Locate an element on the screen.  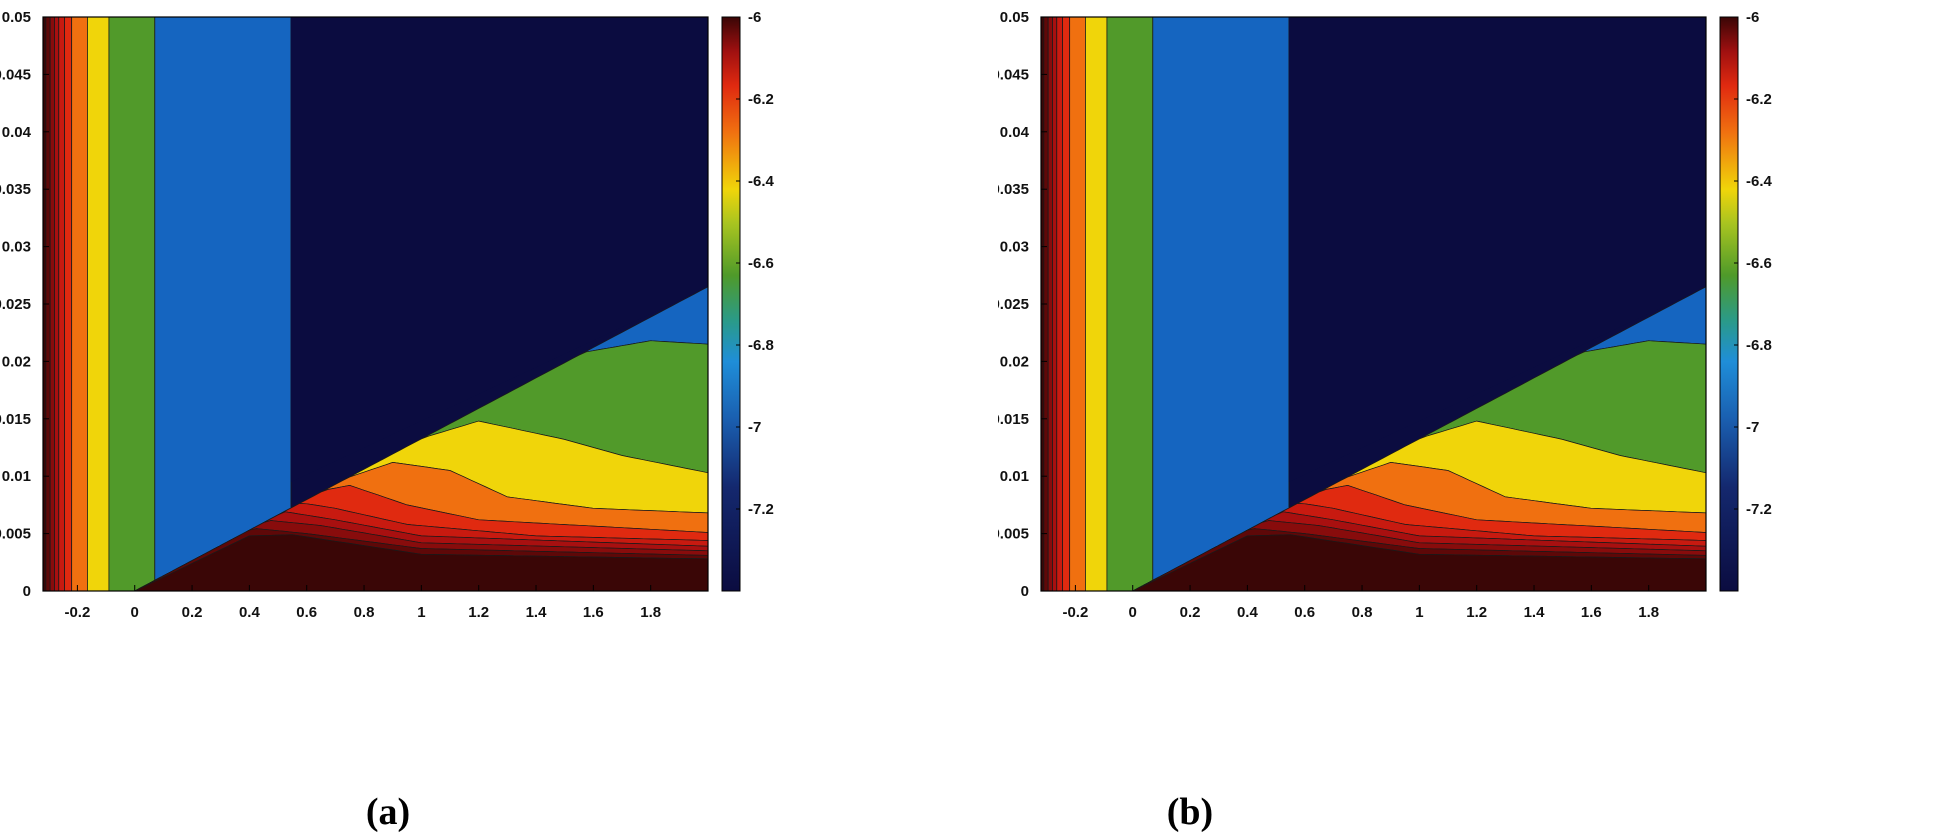
subplot-label-b: (b) is located at coordinates (1190, 812).